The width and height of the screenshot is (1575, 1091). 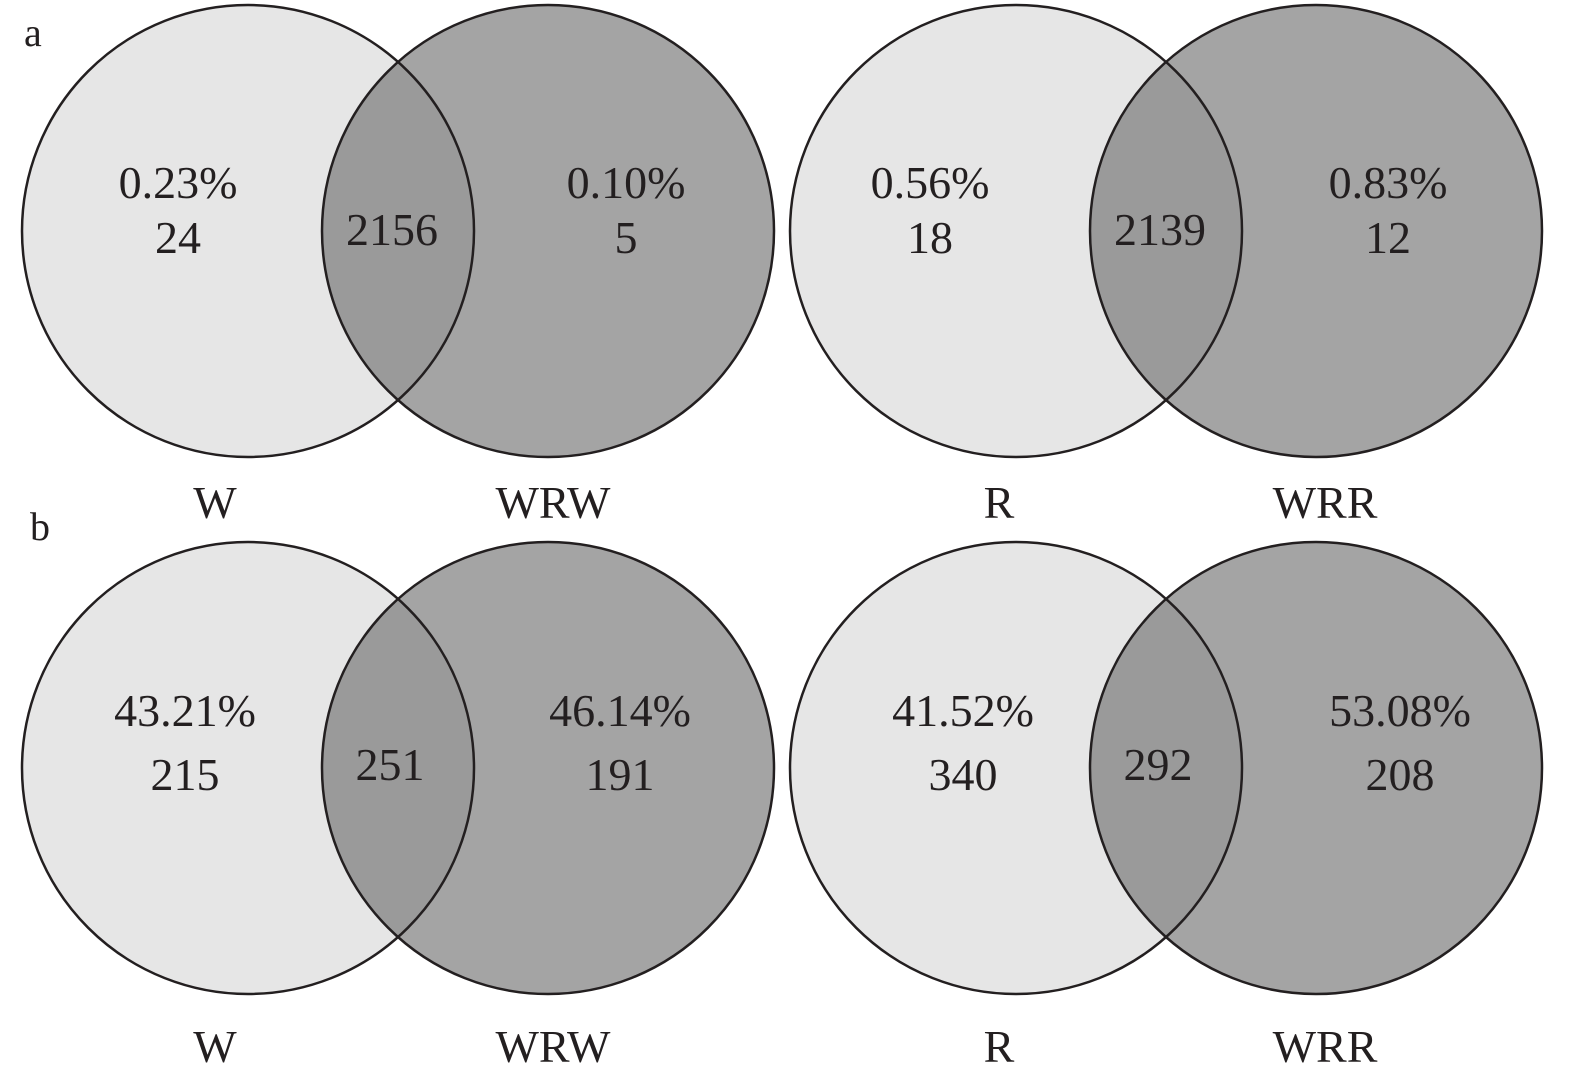 I want to click on right-only-pct: 0.83%, so click(x=1388, y=182).